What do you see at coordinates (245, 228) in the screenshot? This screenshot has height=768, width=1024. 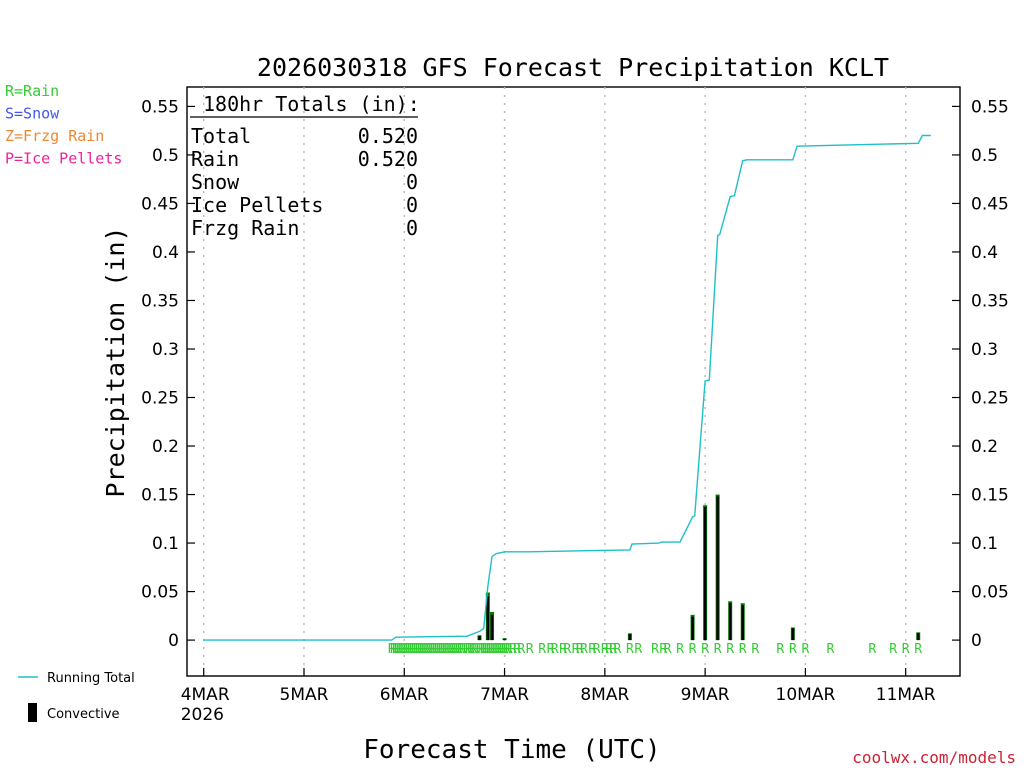 I see `totals-row-label: Frzg Rain` at bounding box center [245, 228].